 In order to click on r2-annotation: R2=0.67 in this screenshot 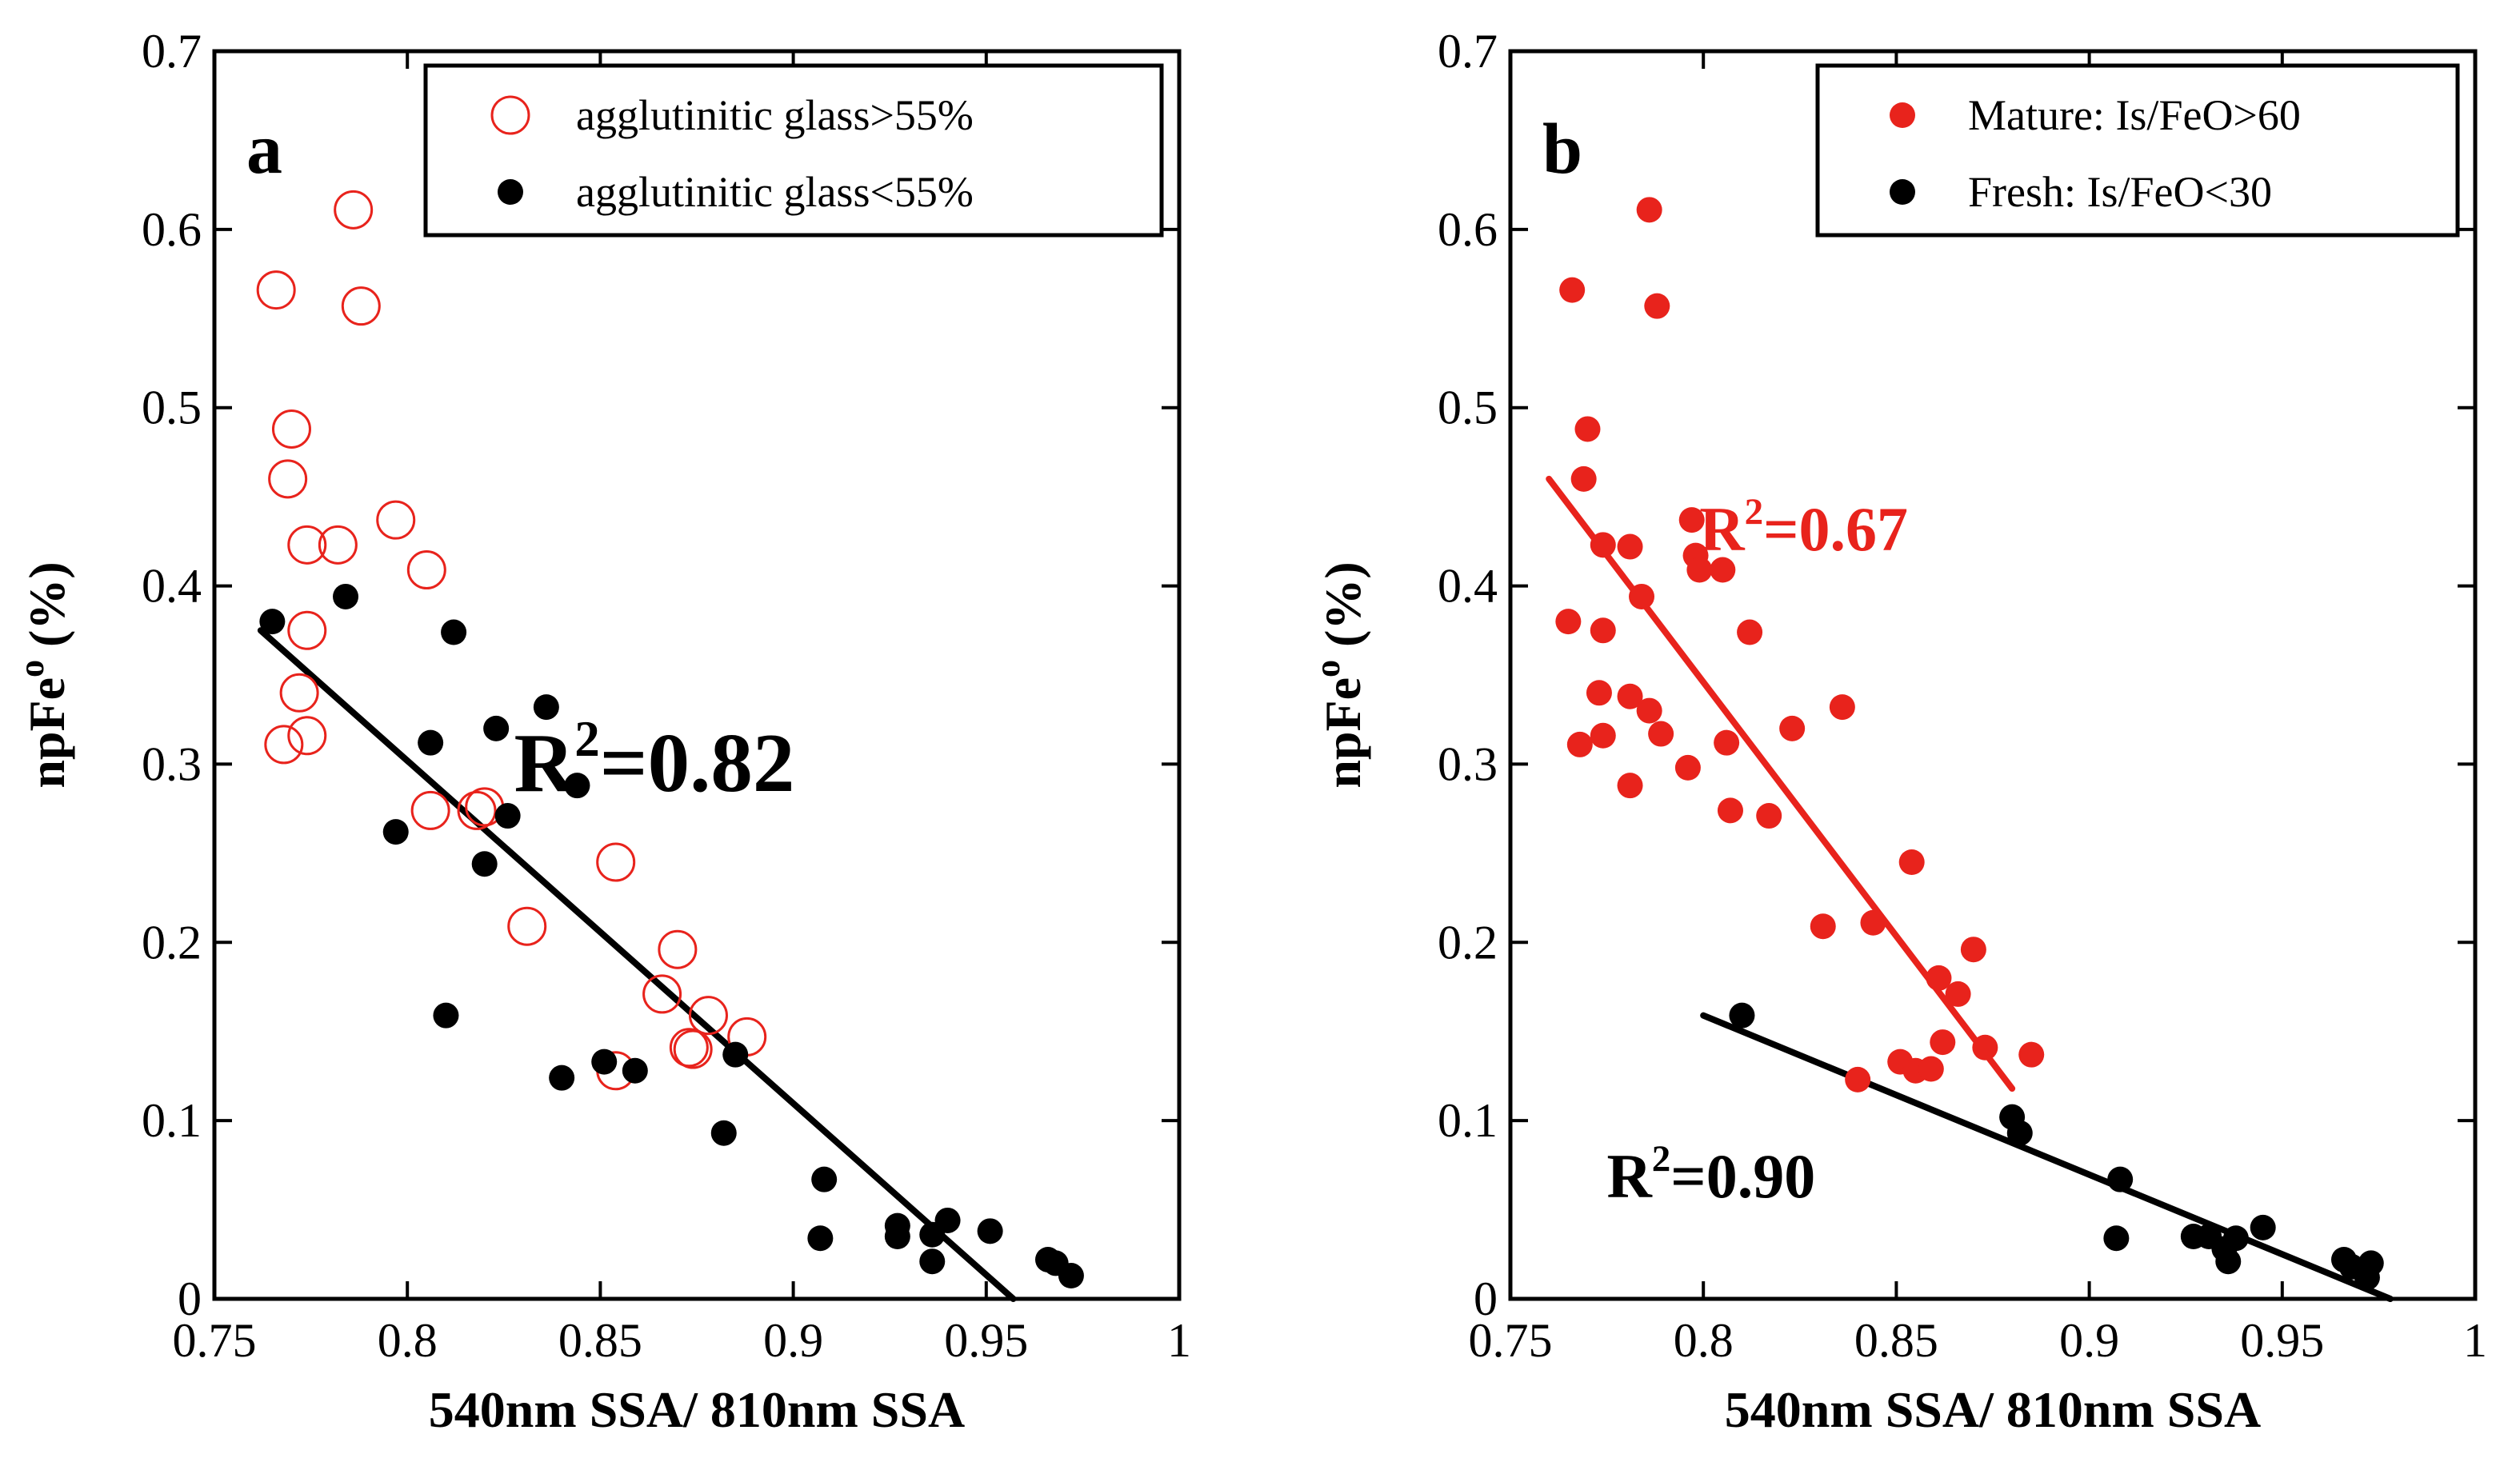, I will do `click(1803, 527)`.